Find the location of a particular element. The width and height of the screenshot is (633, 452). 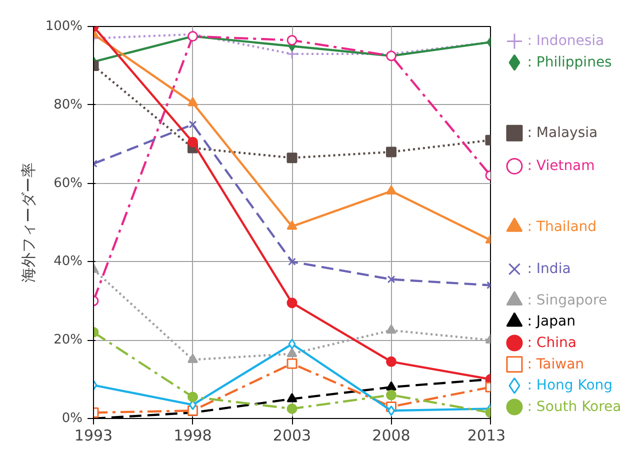

legend-label: : Japan is located at coordinates (551, 322).